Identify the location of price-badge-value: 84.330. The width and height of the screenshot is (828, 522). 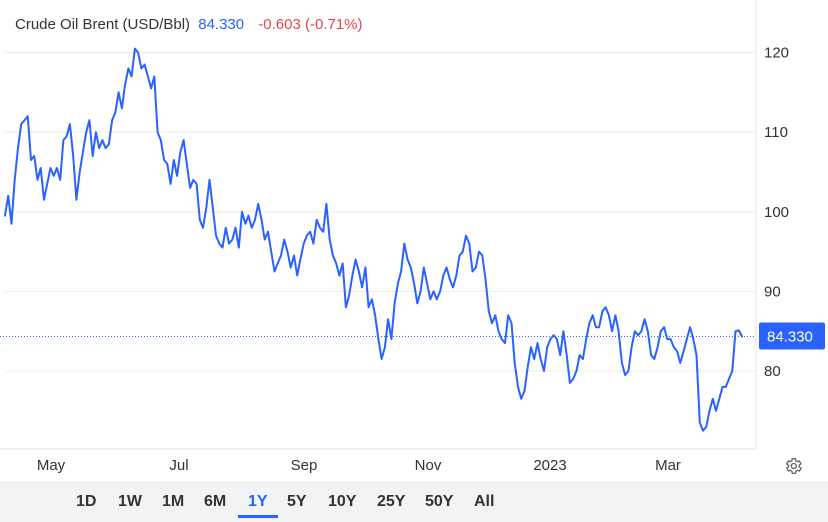
(790, 337).